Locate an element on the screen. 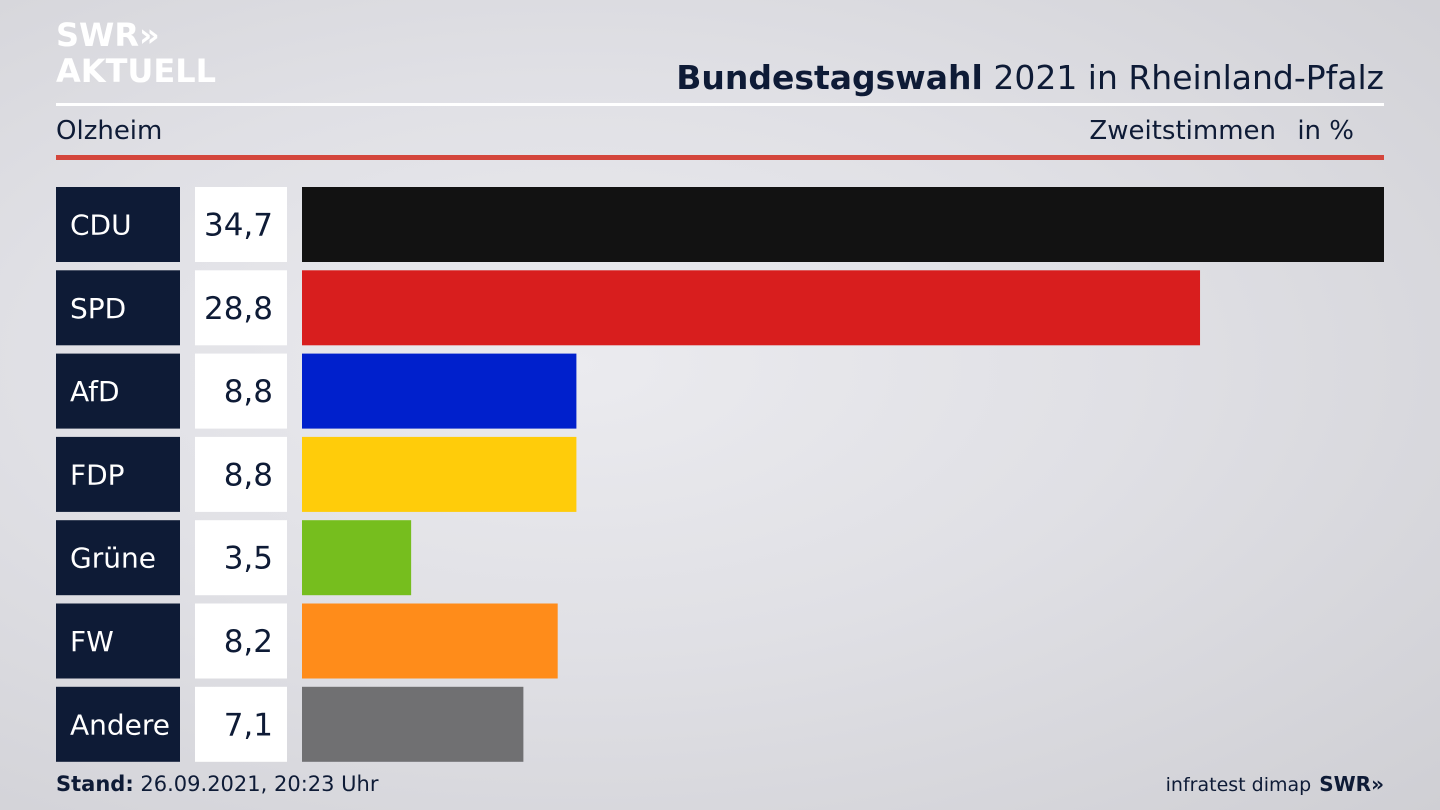 The image size is (1440, 810). stand-label: Stand: is located at coordinates (95, 784).